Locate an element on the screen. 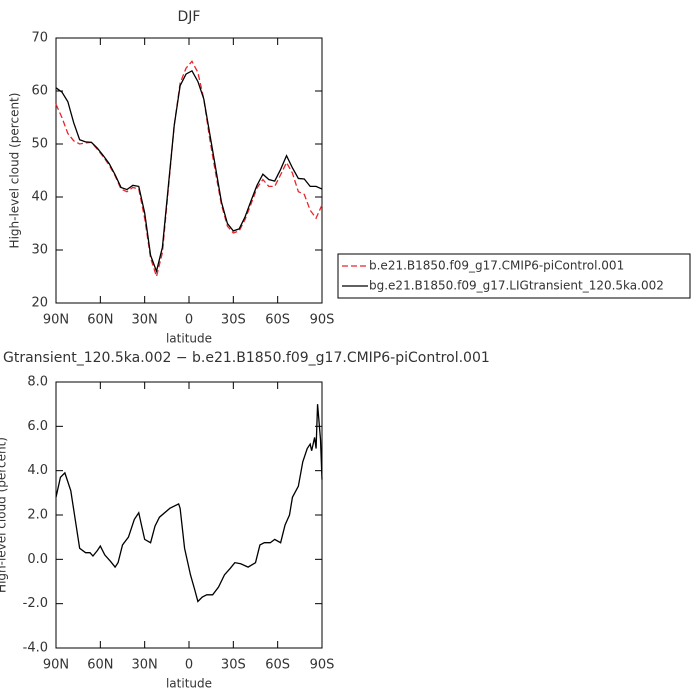 This screenshot has width=700, height=700. y-tick-label: 40 is located at coordinates (39, 197).